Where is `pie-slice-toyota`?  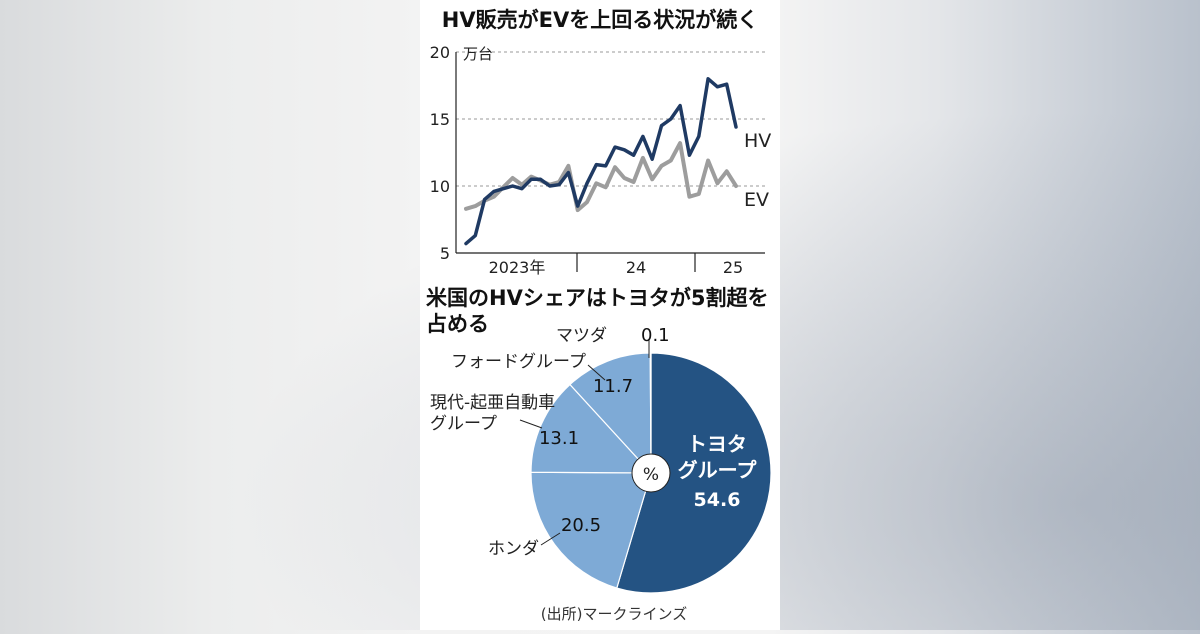
pie-slice-toyota is located at coordinates (694, 473).